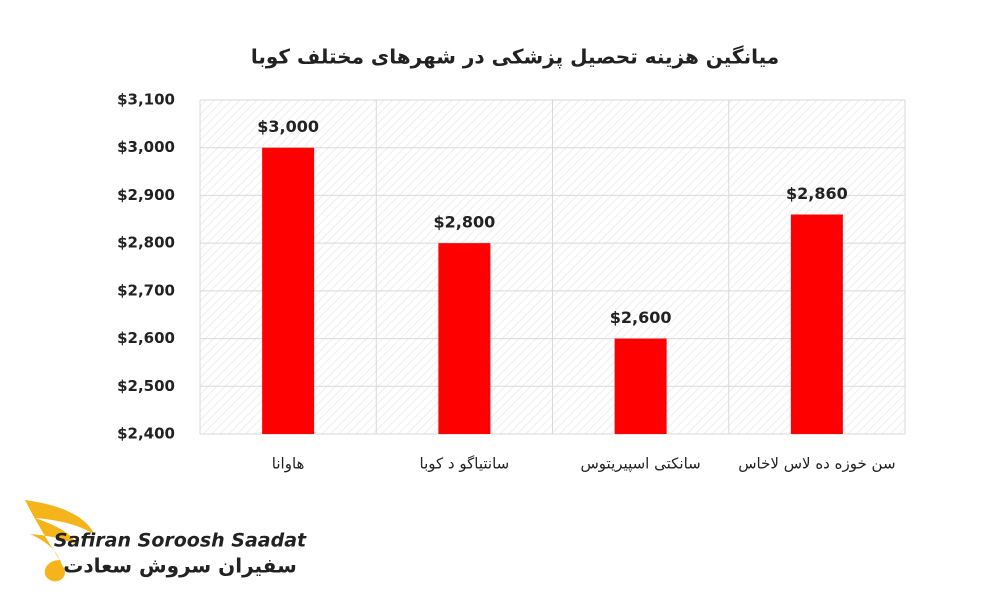 The image size is (1000, 600). Describe the element at coordinates (465, 464) in the screenshot. I see `x-tick-label: سانتیاگو د کوبا` at that location.